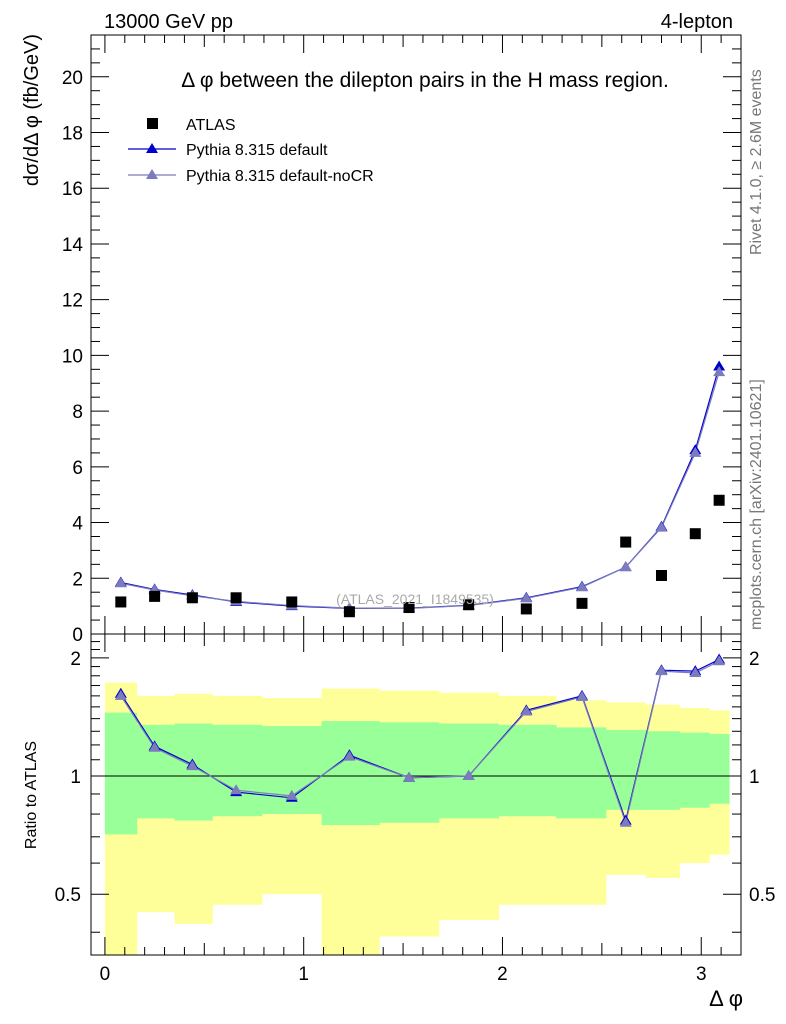  What do you see at coordinates (77, 468) in the screenshot?
I see `y-tick-label: 6` at bounding box center [77, 468].